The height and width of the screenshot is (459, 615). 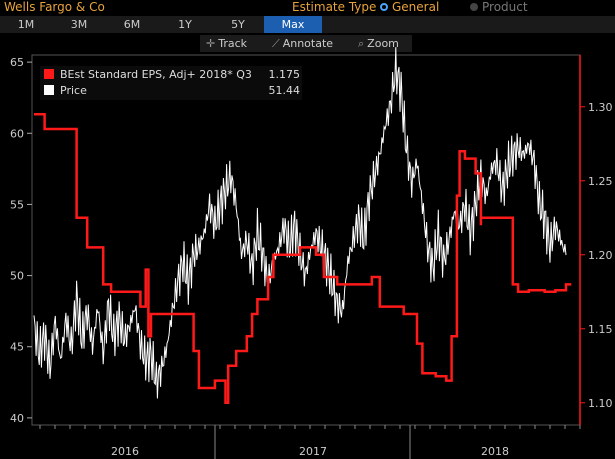 I want to click on chart-toolbar: ✛ Track ⟋ Annotate ⌕ Zoom, so click(x=306, y=43).